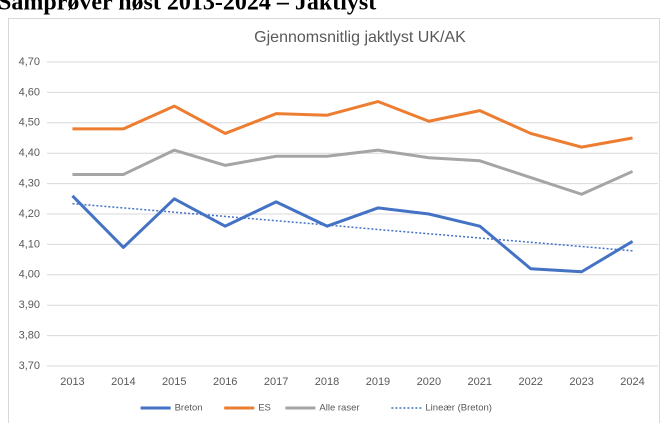 The height and width of the screenshot is (423, 665). Describe the element at coordinates (29, 62) in the screenshot. I see `y-tick-label: 4,70` at that location.